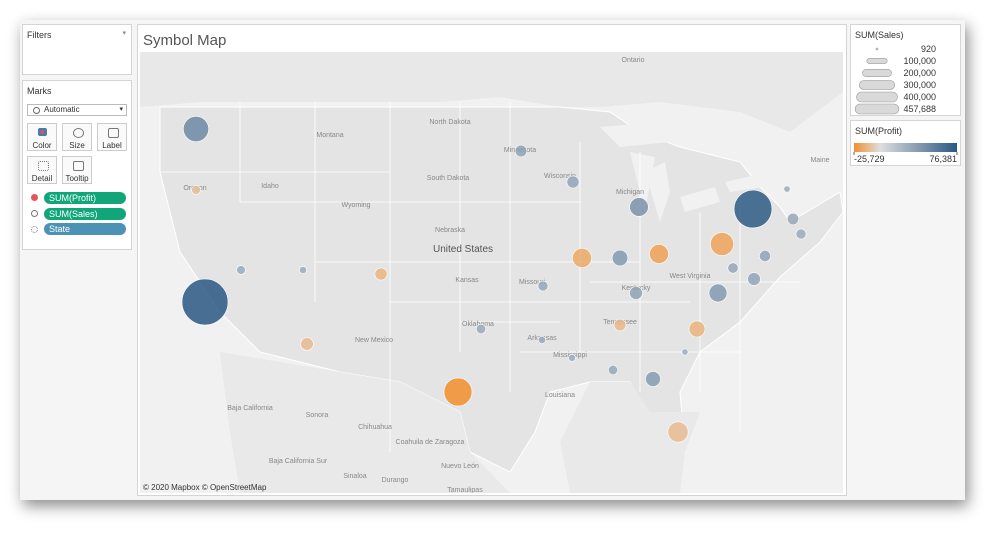 The height and width of the screenshot is (544, 1007). Describe the element at coordinates (560, 395) in the screenshot. I see `map-label: Louisiana` at that location.